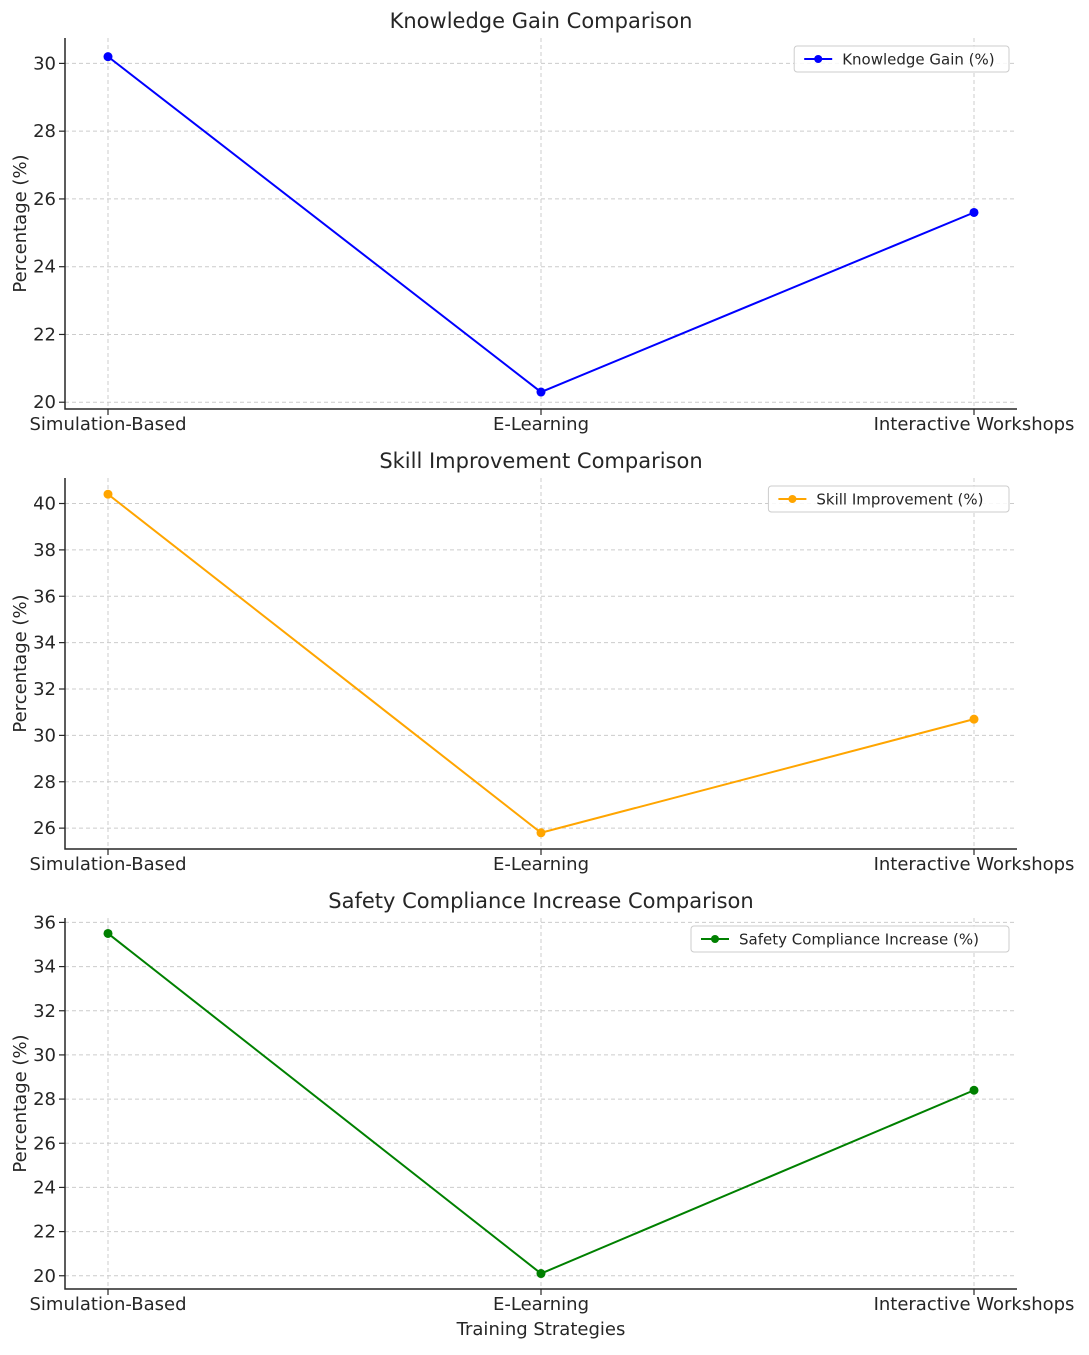  What do you see at coordinates (974, 424) in the screenshot?
I see `chart1-xtick-label: Interactive Workshops` at bounding box center [974, 424].